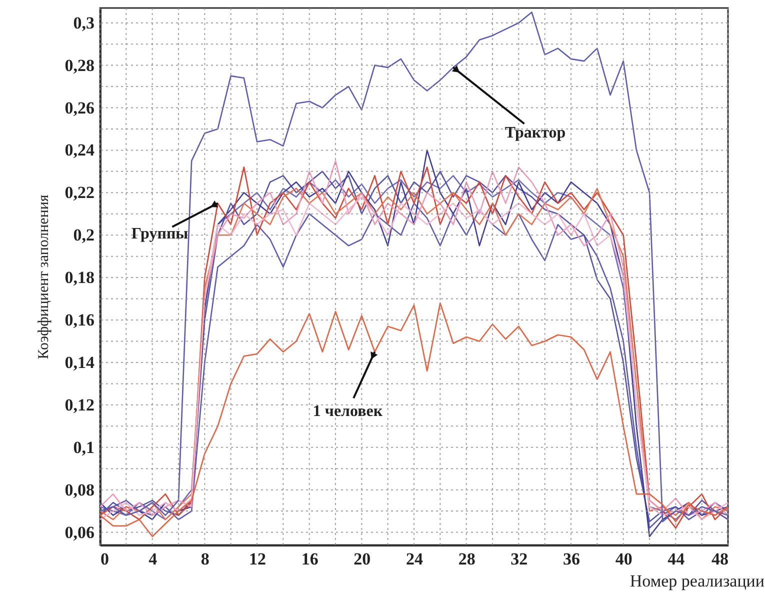 This screenshot has width=765, height=606. Describe the element at coordinates (257, 559) in the screenshot. I see `x-tick-label: 12` at that location.